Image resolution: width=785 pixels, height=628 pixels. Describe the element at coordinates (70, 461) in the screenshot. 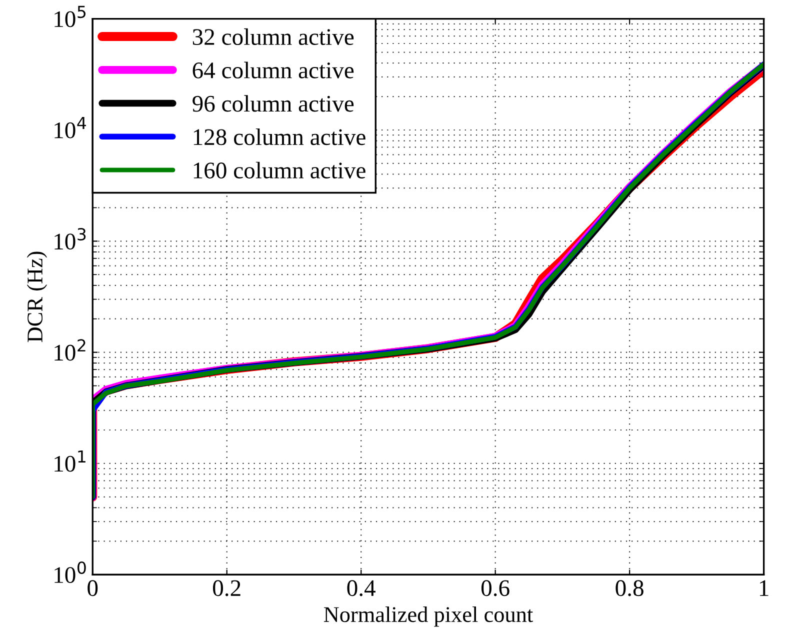

I see `y-tick-label: 10$^{1}$` at that location.